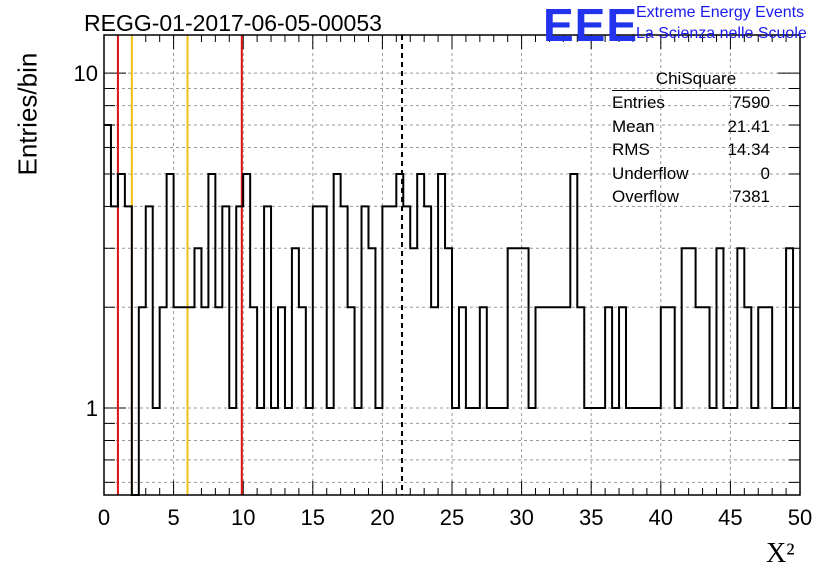 This screenshot has width=836, height=572. What do you see at coordinates (691, 102) in the screenshot?
I see `stats-row-entries: Entries 7590` at bounding box center [691, 102].